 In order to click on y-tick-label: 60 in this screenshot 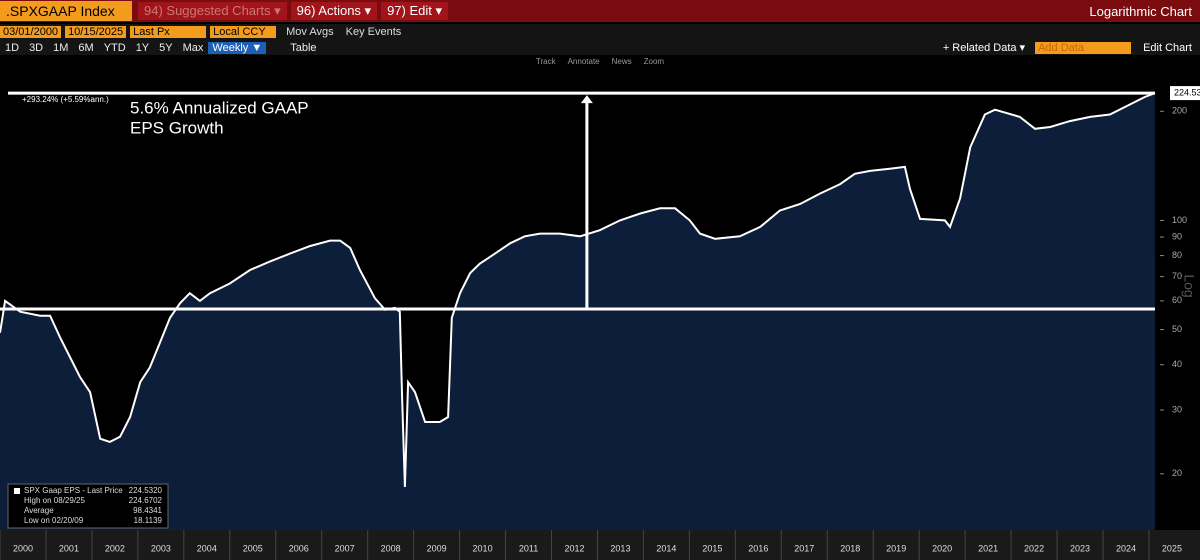, I will do `click(1177, 300)`.